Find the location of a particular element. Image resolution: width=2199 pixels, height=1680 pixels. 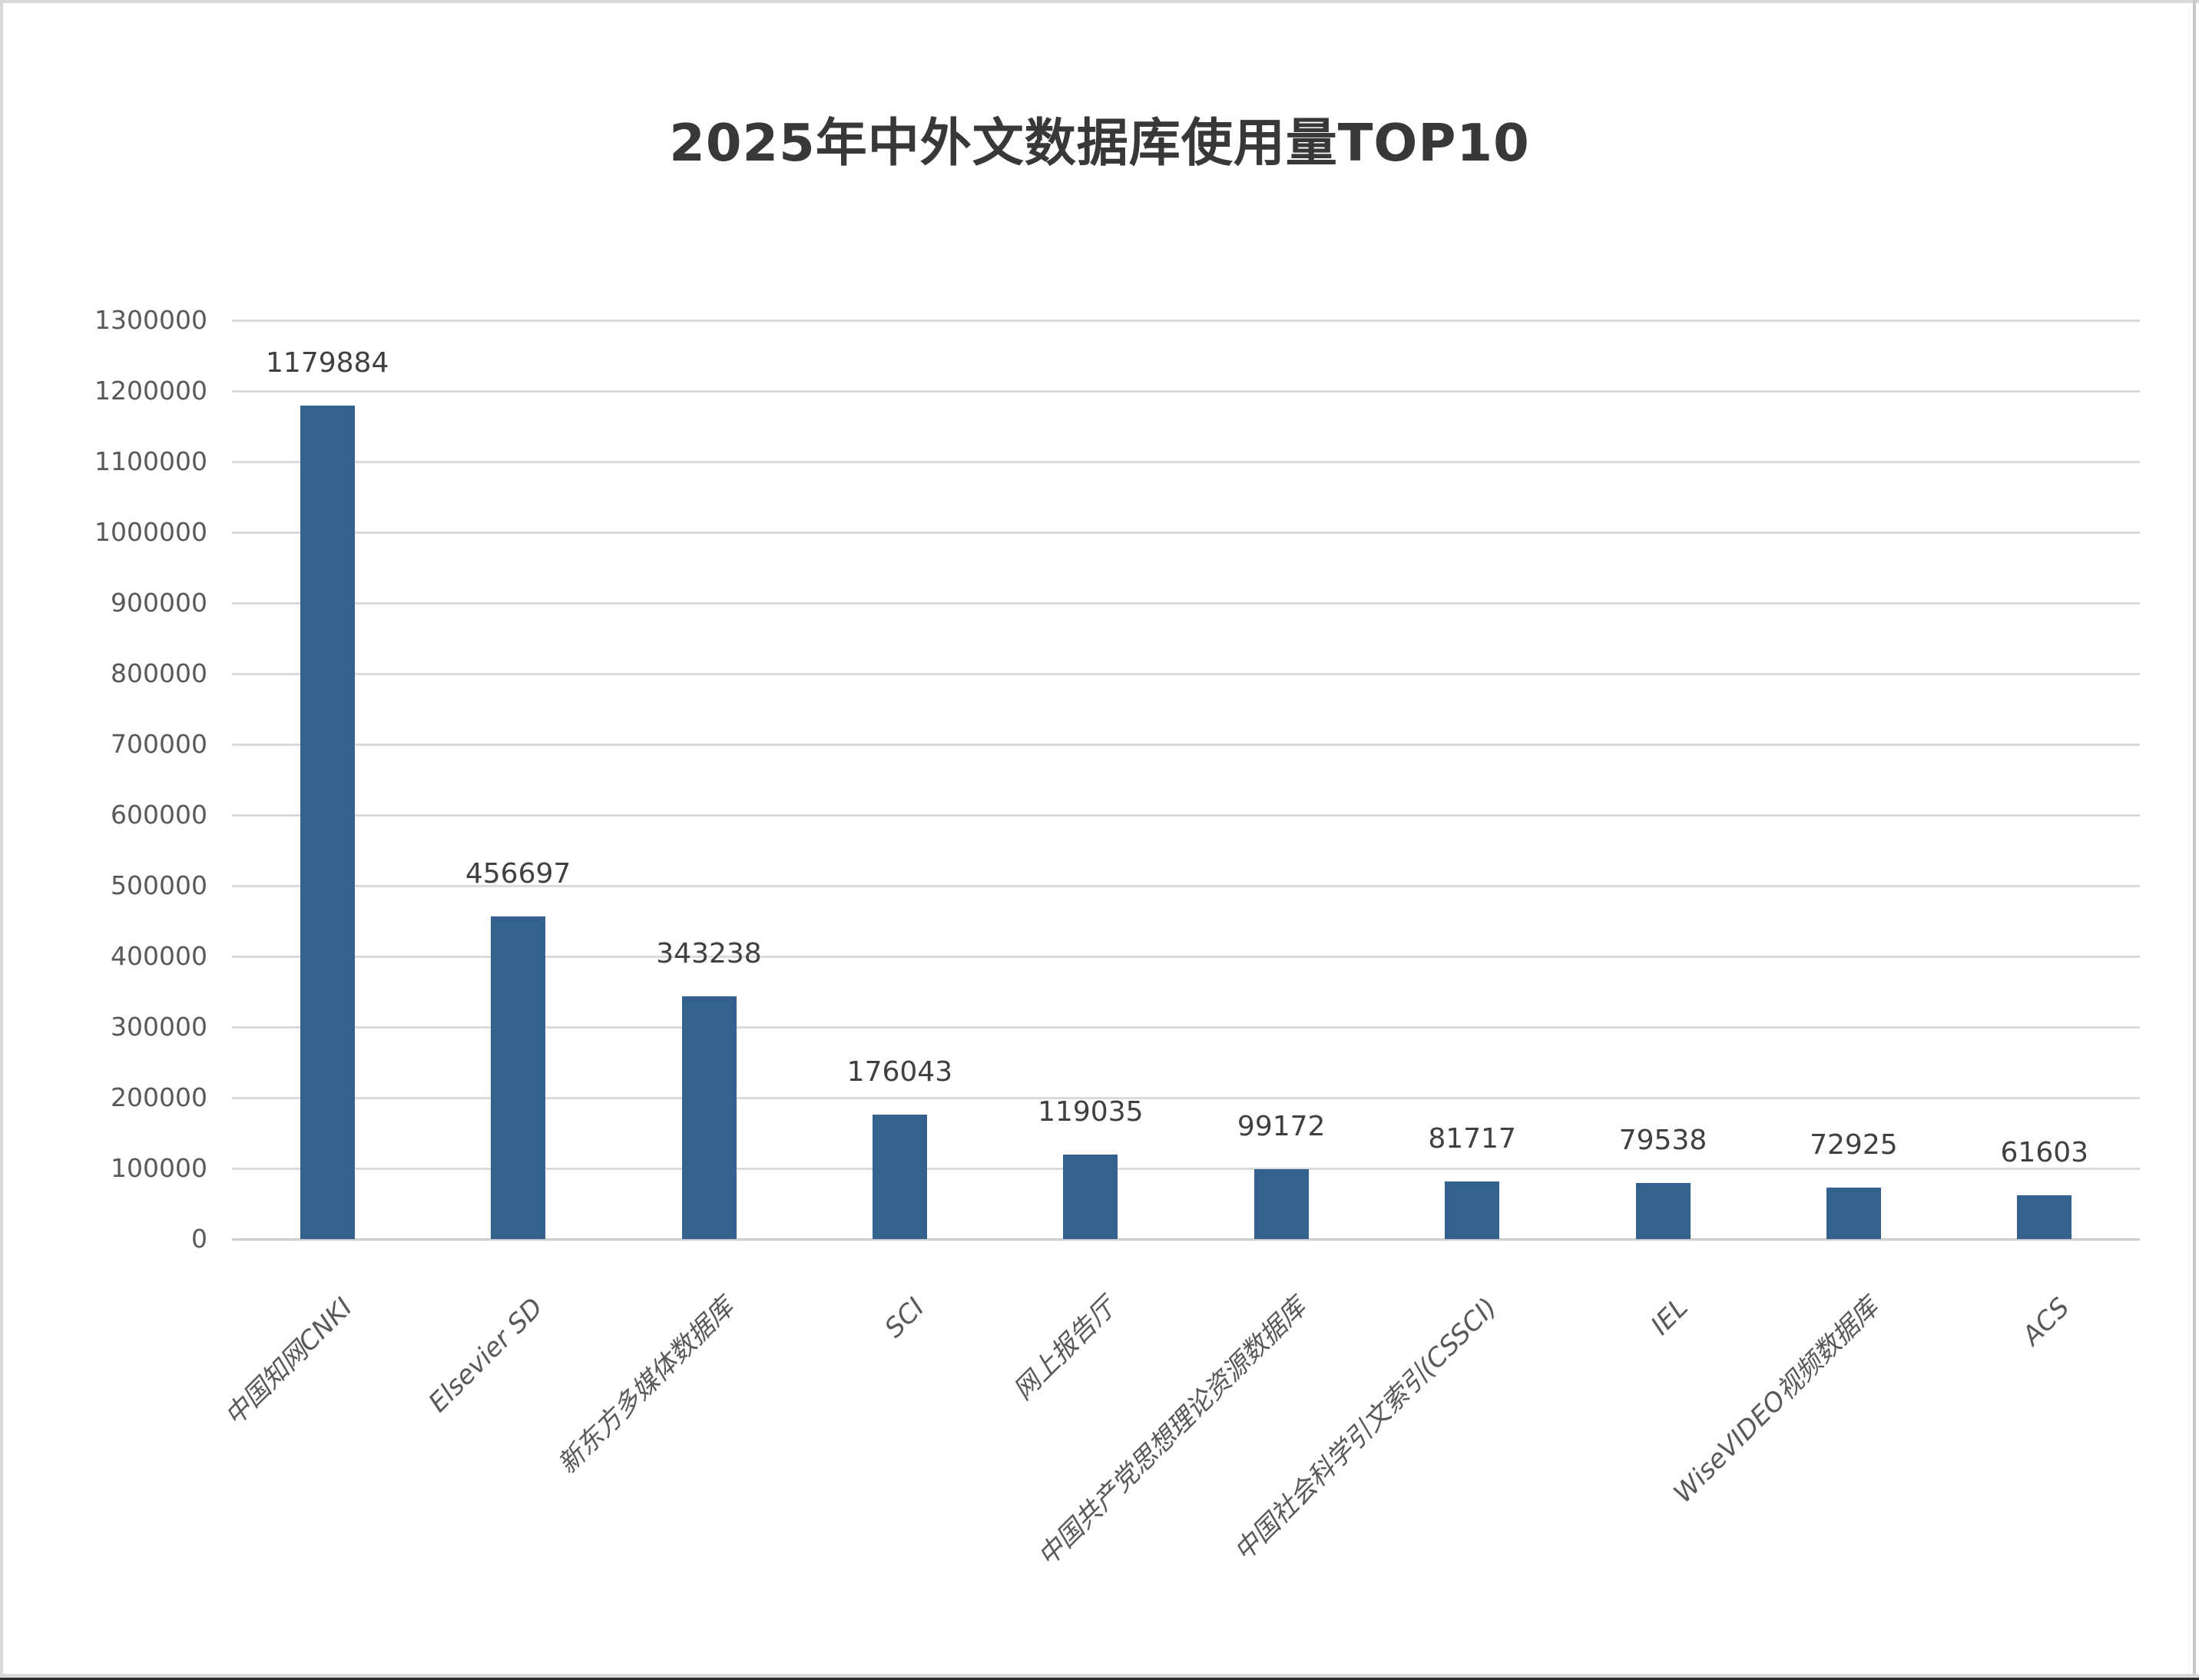

bar-value-label: 1179884 is located at coordinates (327, 363).